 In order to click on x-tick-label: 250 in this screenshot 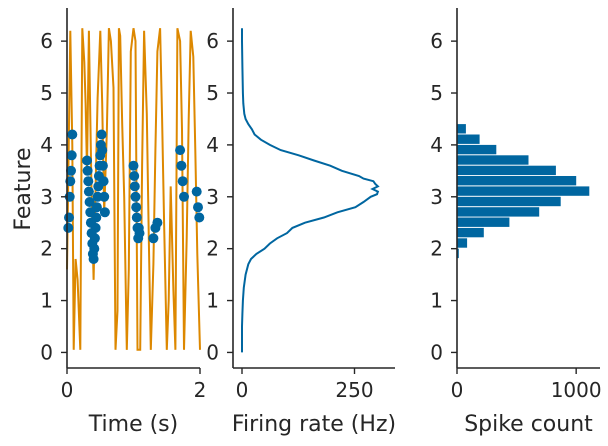, I will do `click(354, 390)`.